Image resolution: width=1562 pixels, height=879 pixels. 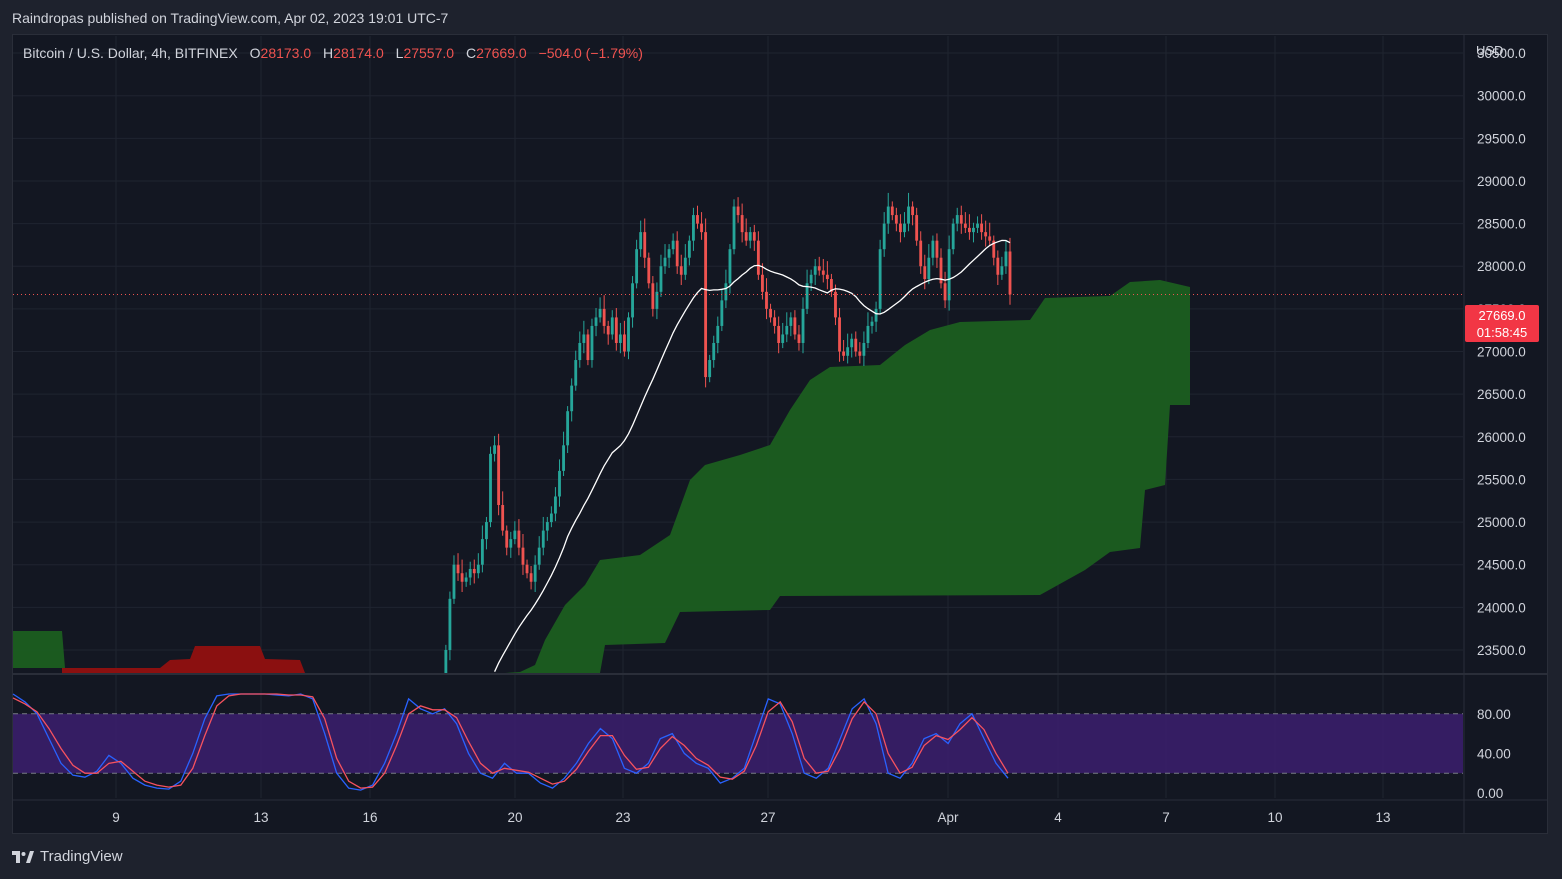 I want to click on stochastic-panel, so click(x=737, y=742).